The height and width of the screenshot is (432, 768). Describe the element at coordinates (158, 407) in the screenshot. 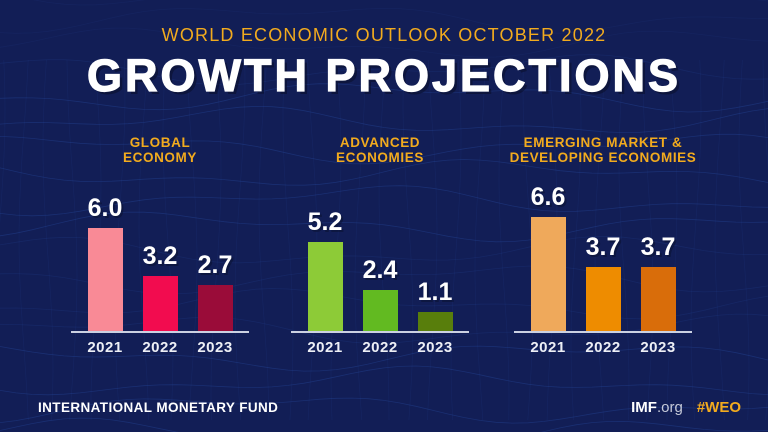

I see `org-name: INTERNATIONAL MONETARY FUND` at that location.